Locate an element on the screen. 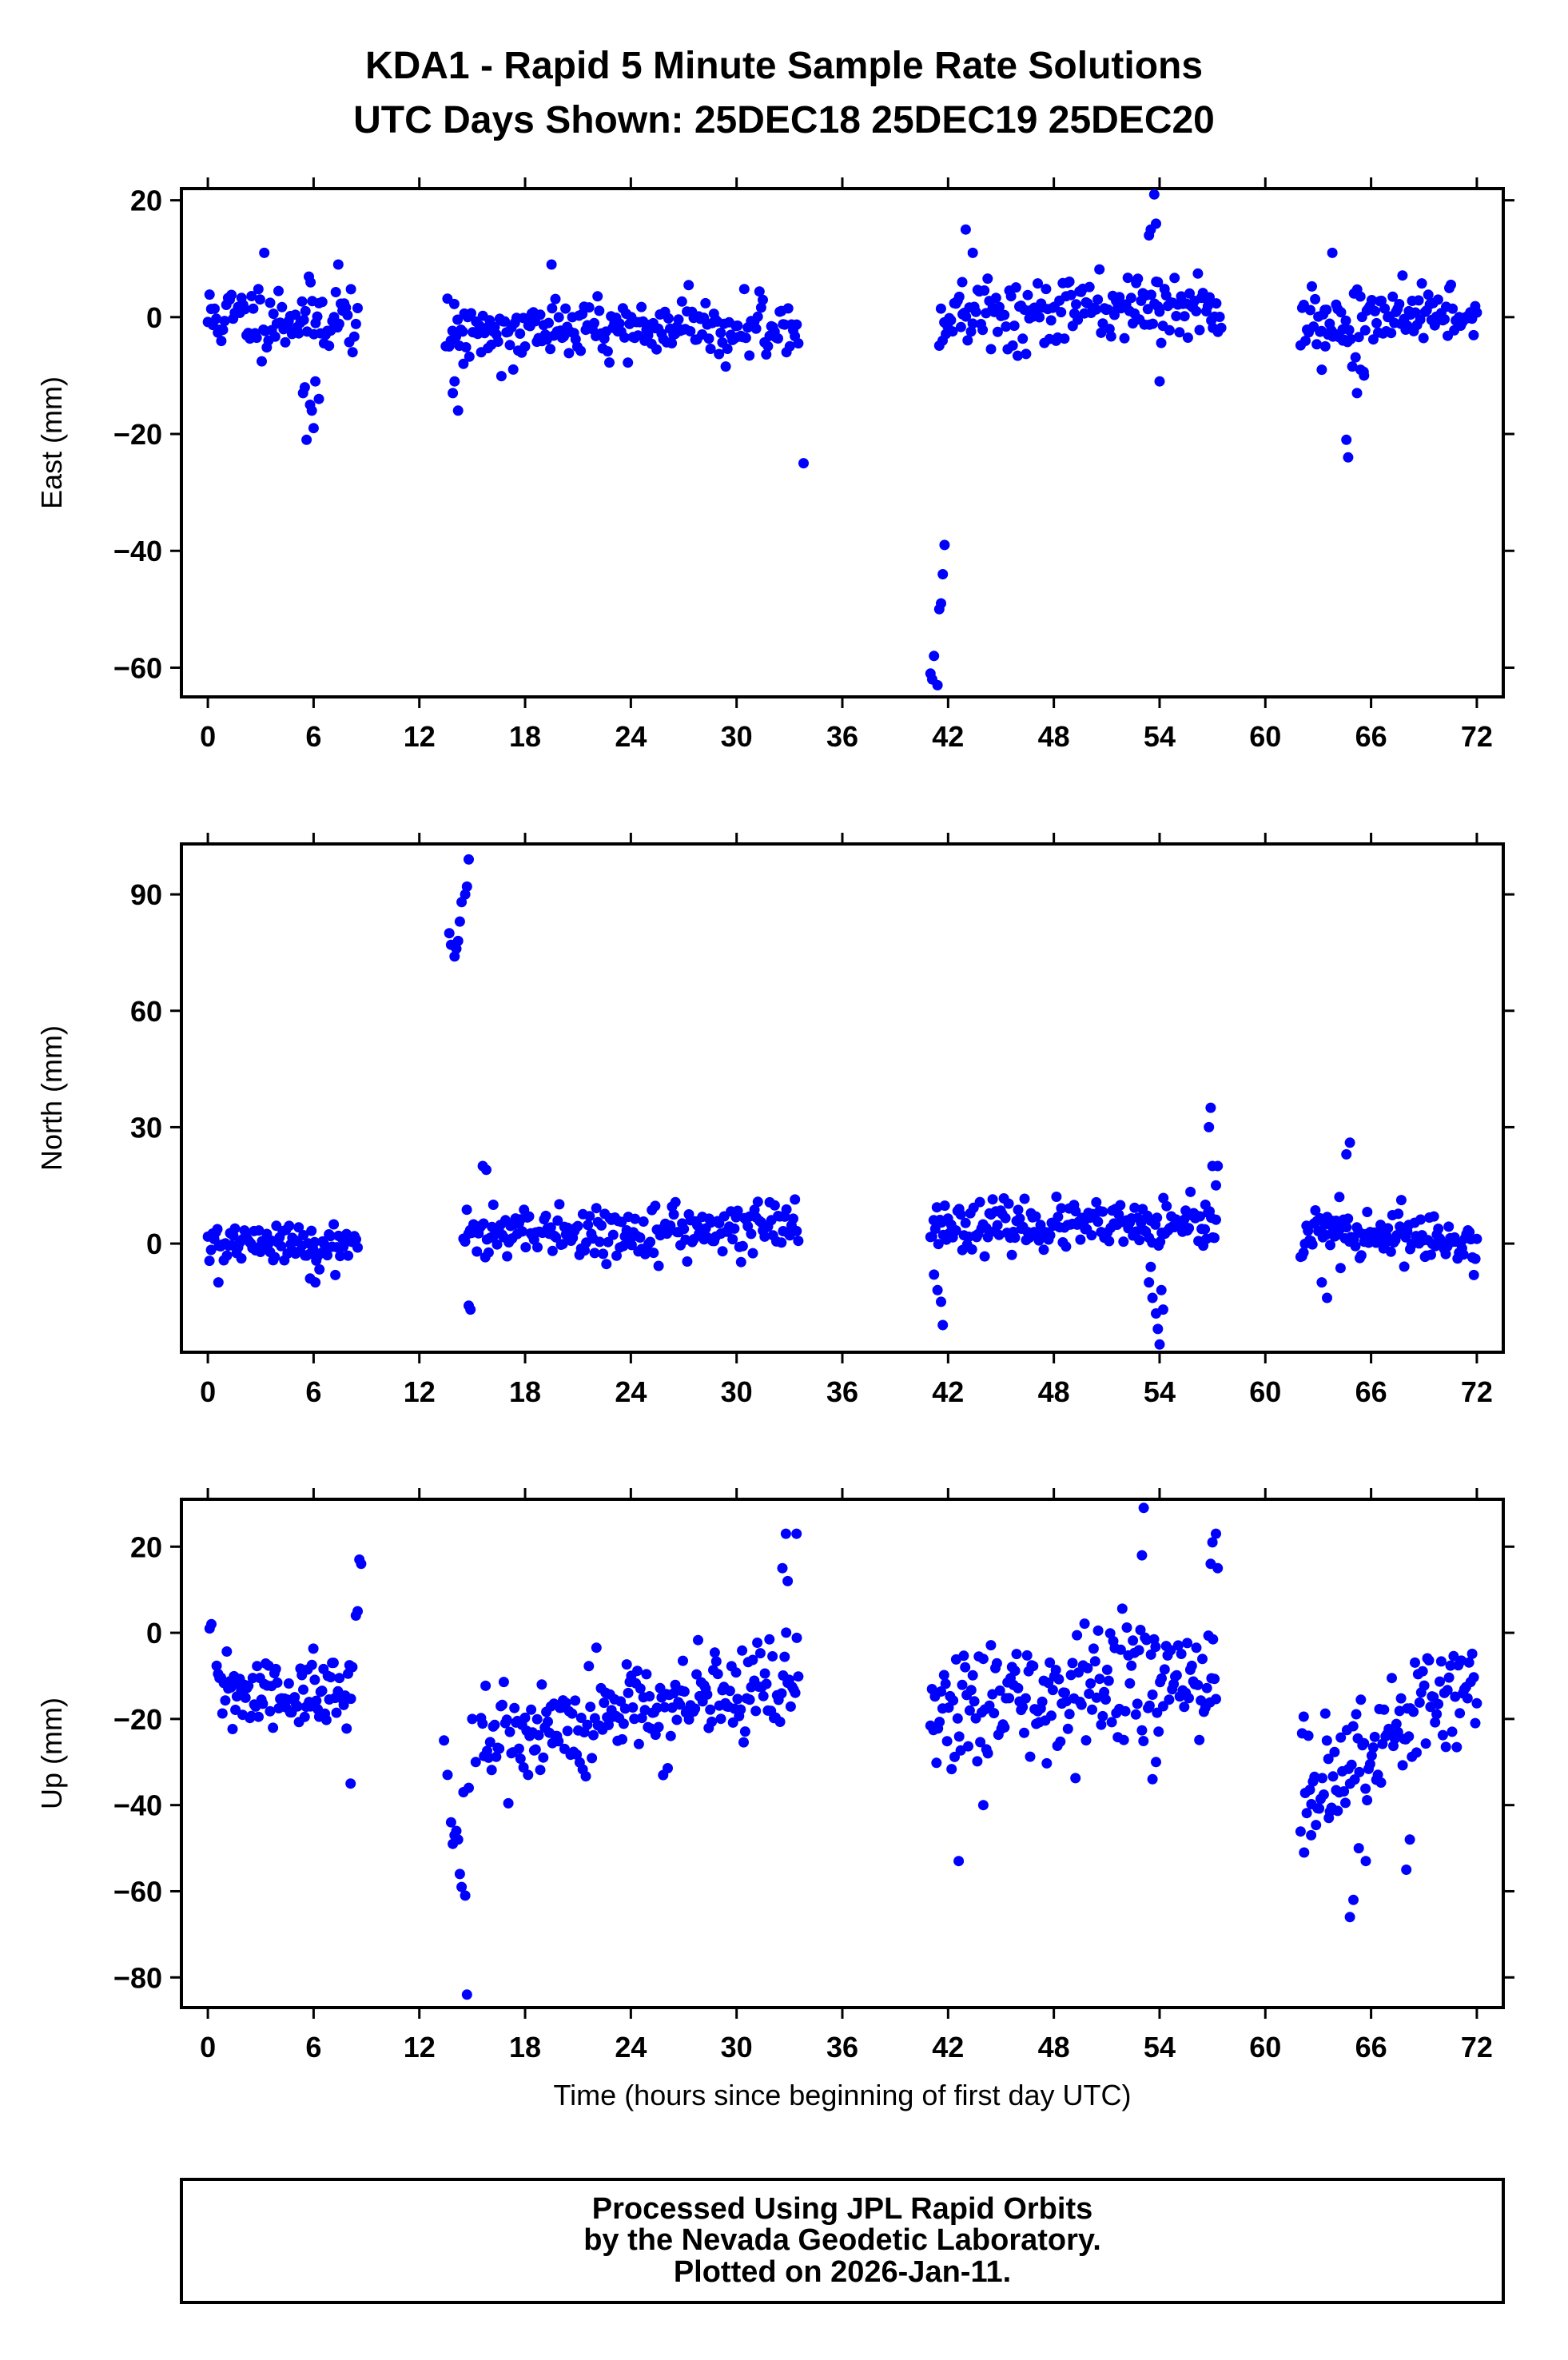  up-y-tick-label: 0 is located at coordinates (154, 1633).